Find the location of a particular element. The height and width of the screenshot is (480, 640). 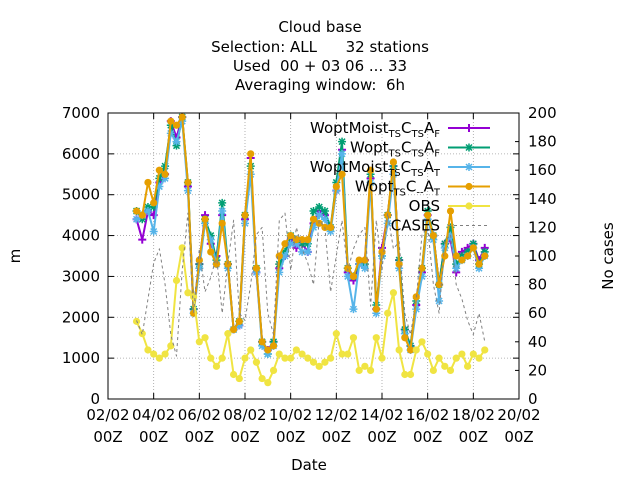

x-tick-label-date: 06/02 is located at coordinates (199, 415).